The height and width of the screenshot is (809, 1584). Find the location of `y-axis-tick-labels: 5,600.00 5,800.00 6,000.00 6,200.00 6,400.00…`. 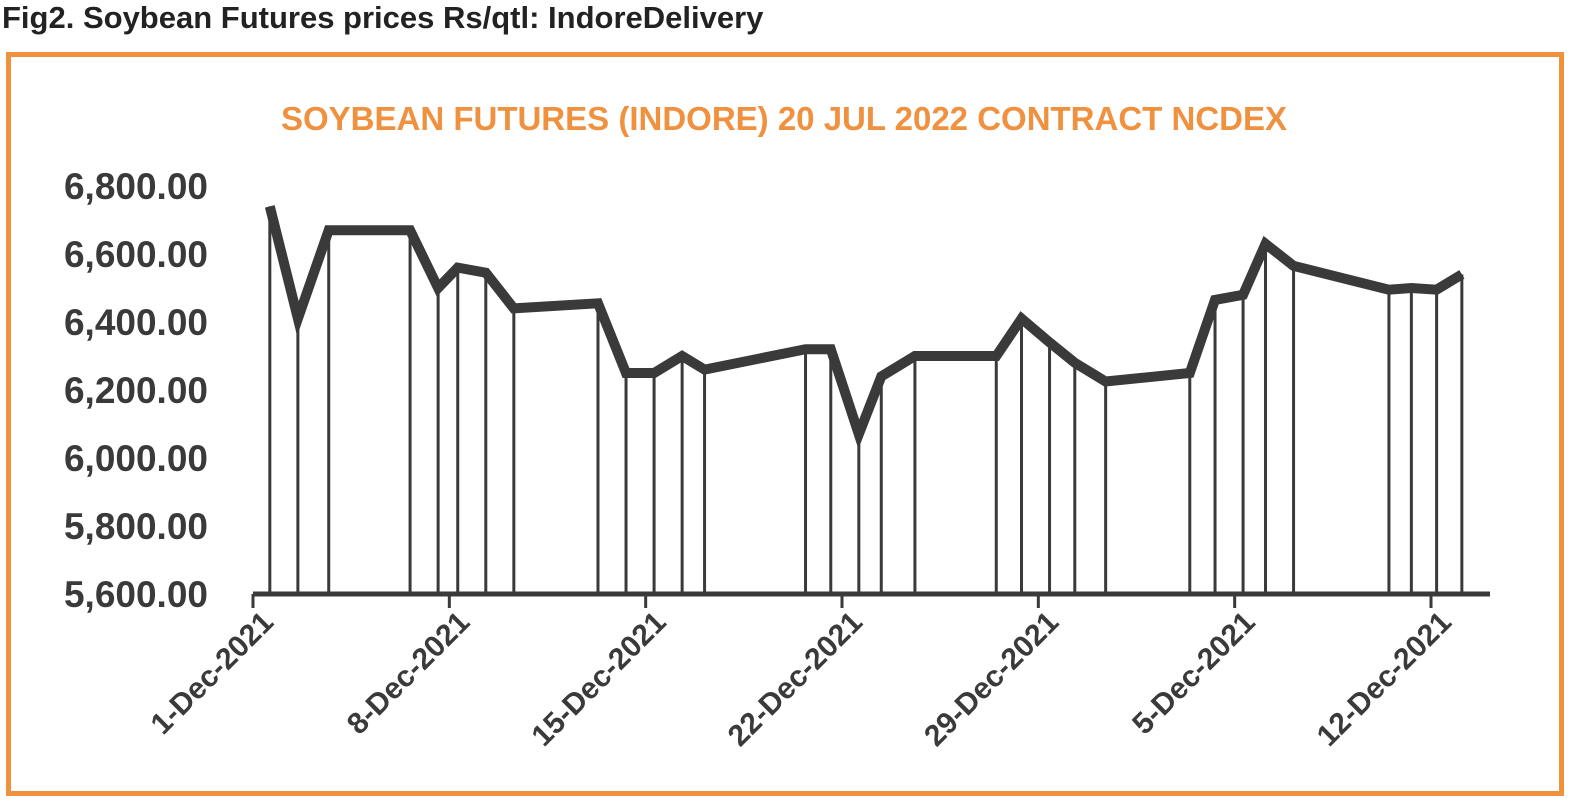

y-axis-tick-labels: 5,600.00 5,800.00 6,000.00 6,200.00 6,400.00… is located at coordinates (136, 390).